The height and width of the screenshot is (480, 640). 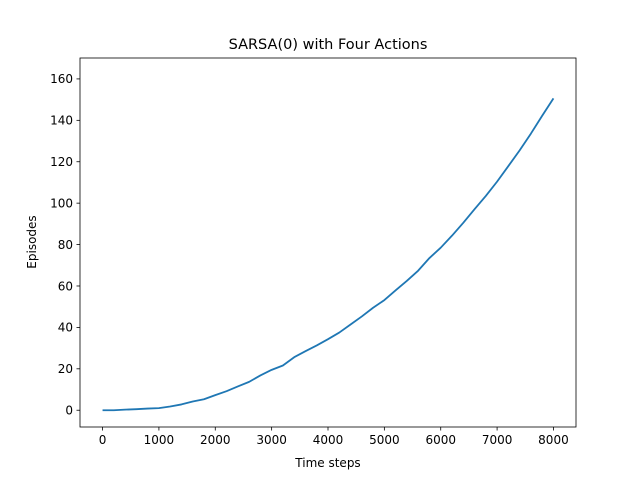 What do you see at coordinates (159, 440) in the screenshot?
I see `x-tick-label: 1000` at bounding box center [159, 440].